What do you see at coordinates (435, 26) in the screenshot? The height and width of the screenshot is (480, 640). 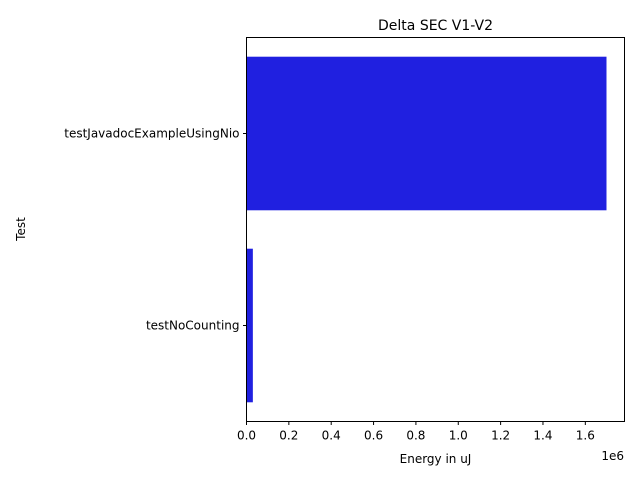 I see `chart-title: Delta SEC V1-V2` at bounding box center [435, 26].